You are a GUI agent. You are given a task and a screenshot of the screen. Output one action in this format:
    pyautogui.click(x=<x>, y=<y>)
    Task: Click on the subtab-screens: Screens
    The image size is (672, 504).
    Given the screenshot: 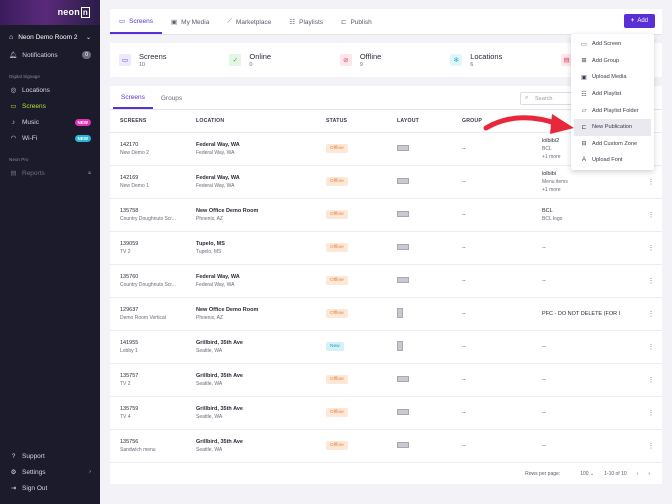 What is the action you would take?
    pyautogui.click(x=133, y=98)
    